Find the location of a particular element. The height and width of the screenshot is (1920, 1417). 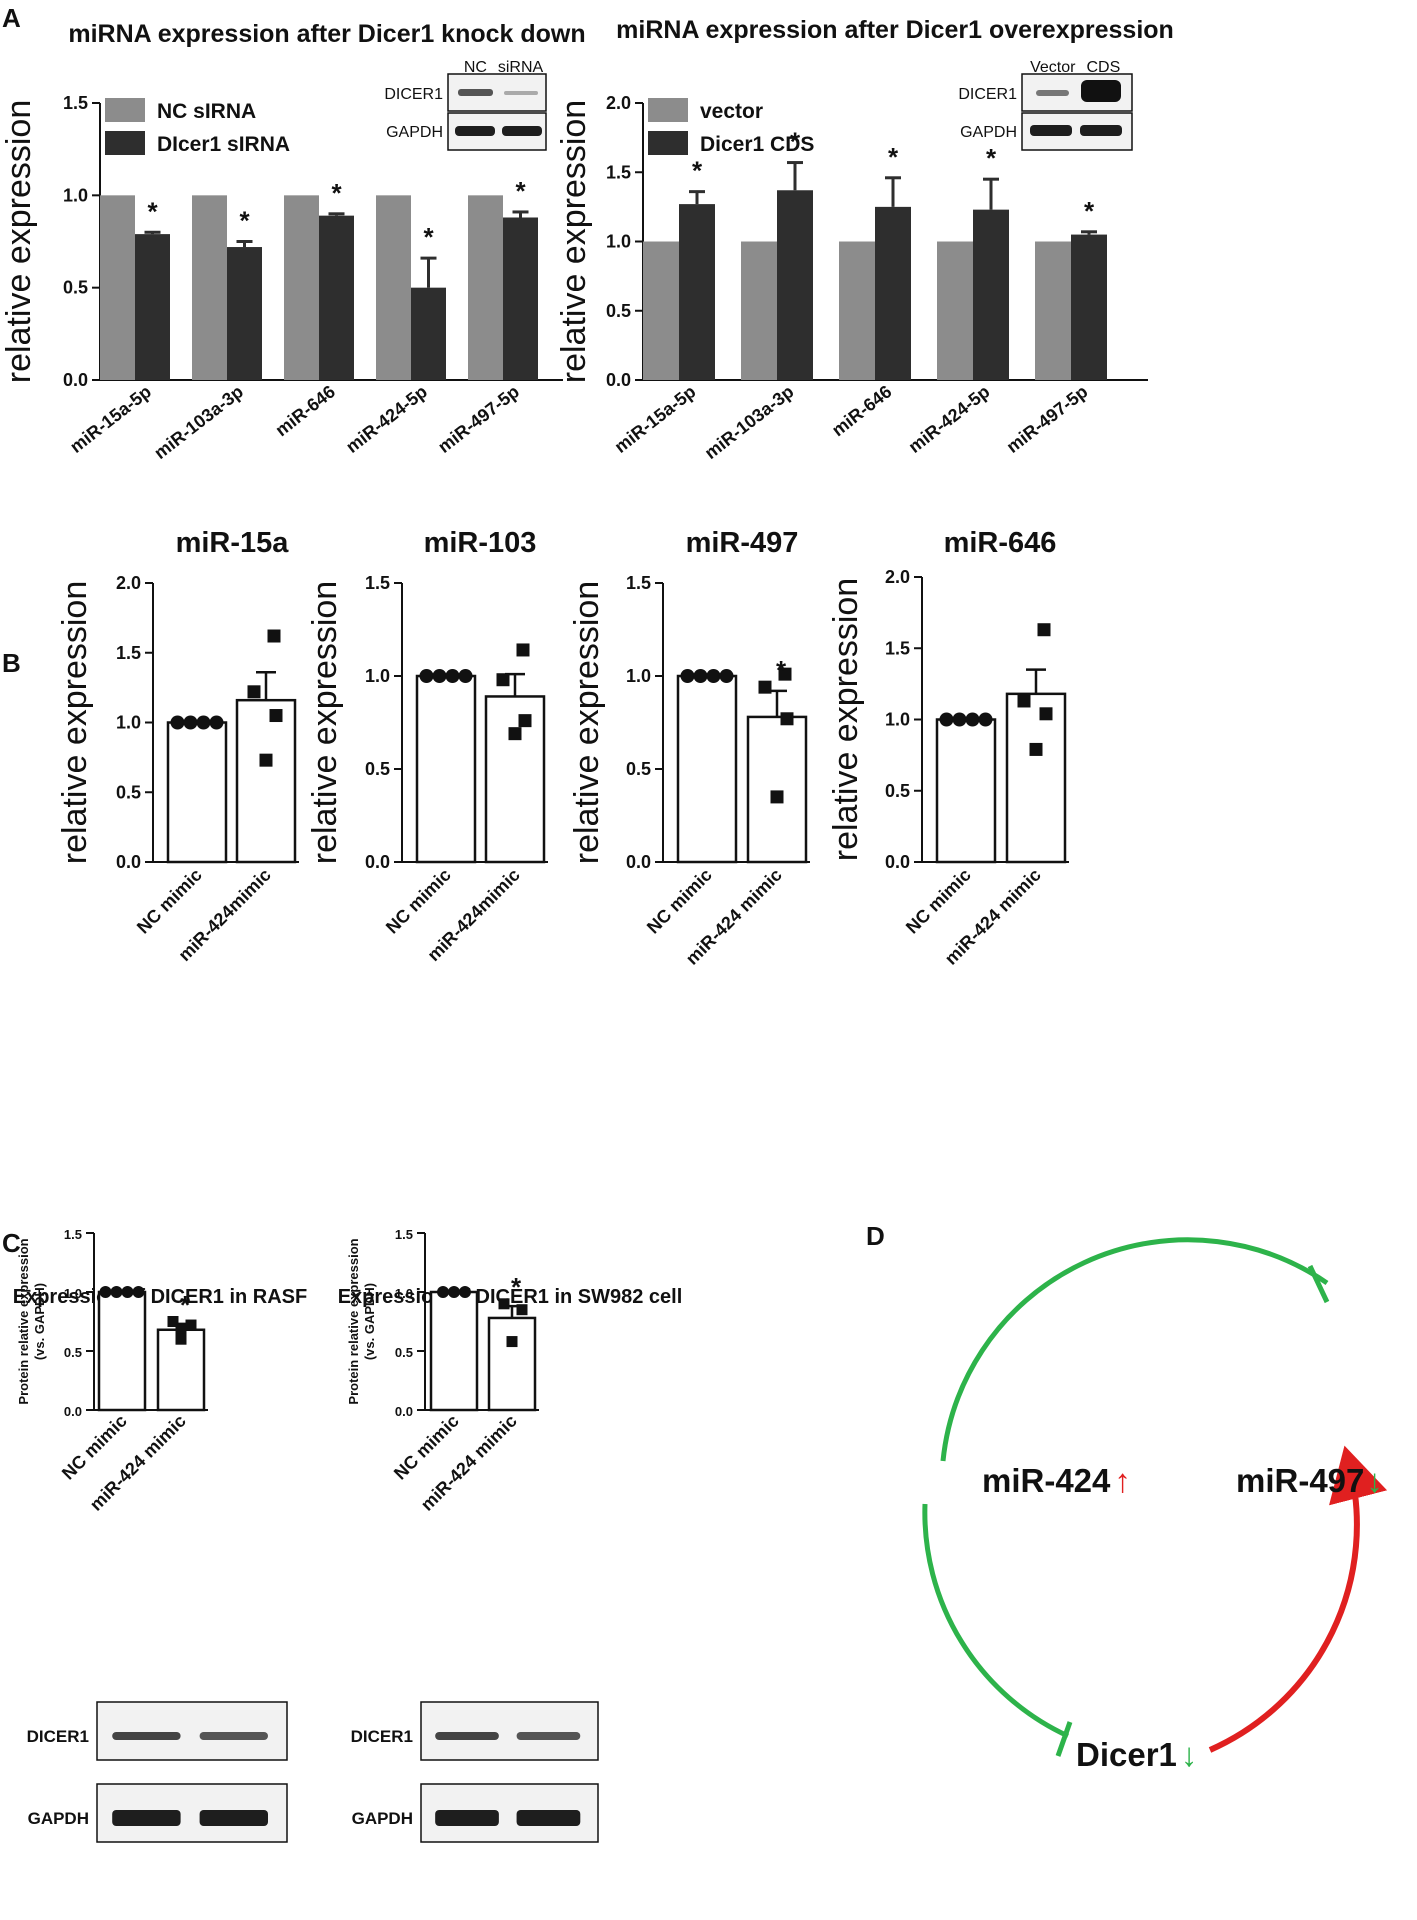

chart-title: Expression of DICER1 in SW982 cell is located at coordinates (510, 1297).